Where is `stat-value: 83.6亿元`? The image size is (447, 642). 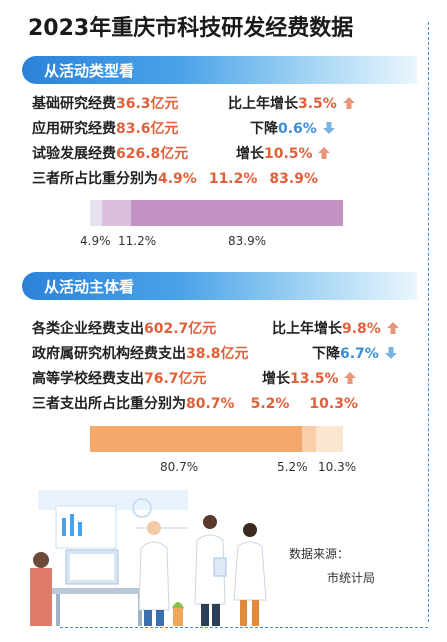 stat-value: 83.6亿元 is located at coordinates (147, 129).